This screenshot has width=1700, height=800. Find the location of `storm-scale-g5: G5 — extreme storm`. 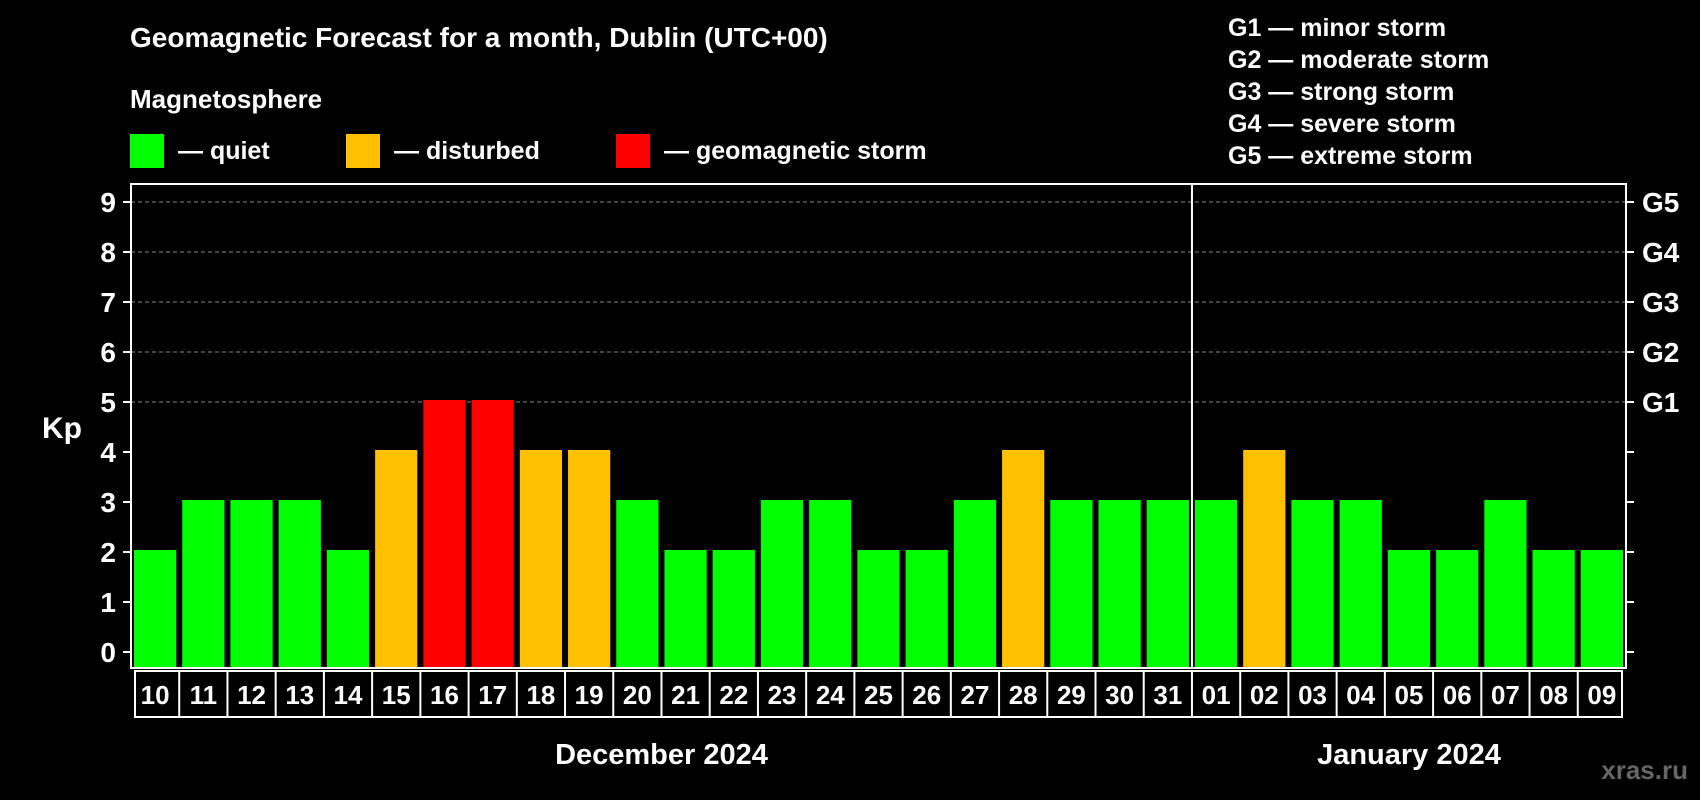

storm-scale-g5: G5 — extreme storm is located at coordinates (1350, 156).